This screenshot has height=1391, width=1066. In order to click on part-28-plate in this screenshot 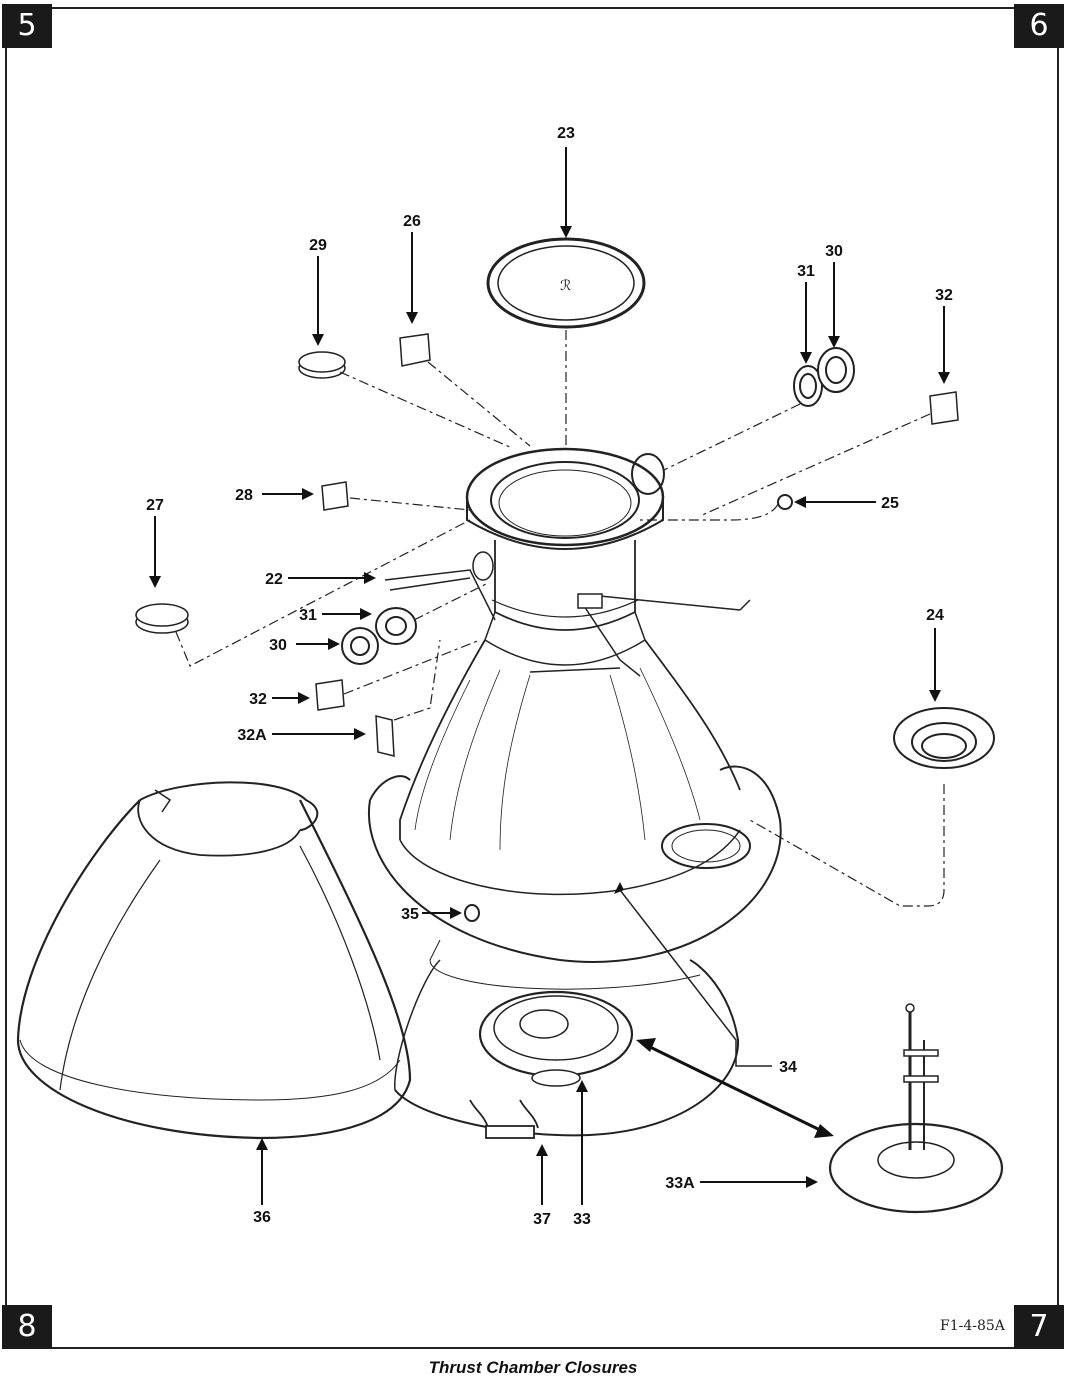, I will do `click(335, 496)`.